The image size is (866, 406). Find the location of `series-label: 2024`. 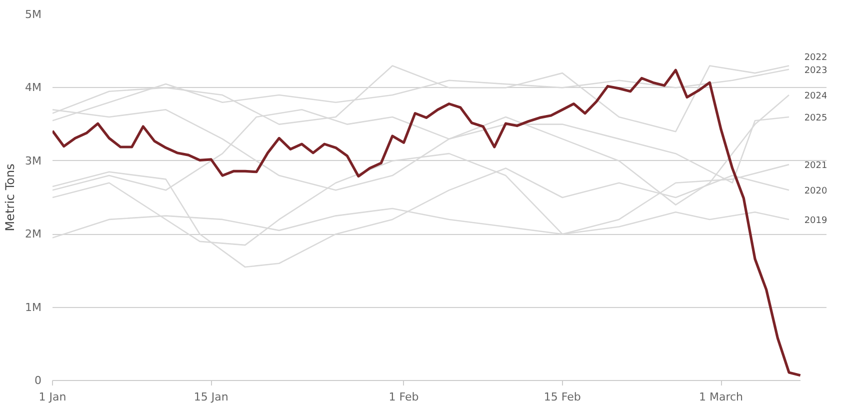

series-label: 2024 is located at coordinates (816, 97).